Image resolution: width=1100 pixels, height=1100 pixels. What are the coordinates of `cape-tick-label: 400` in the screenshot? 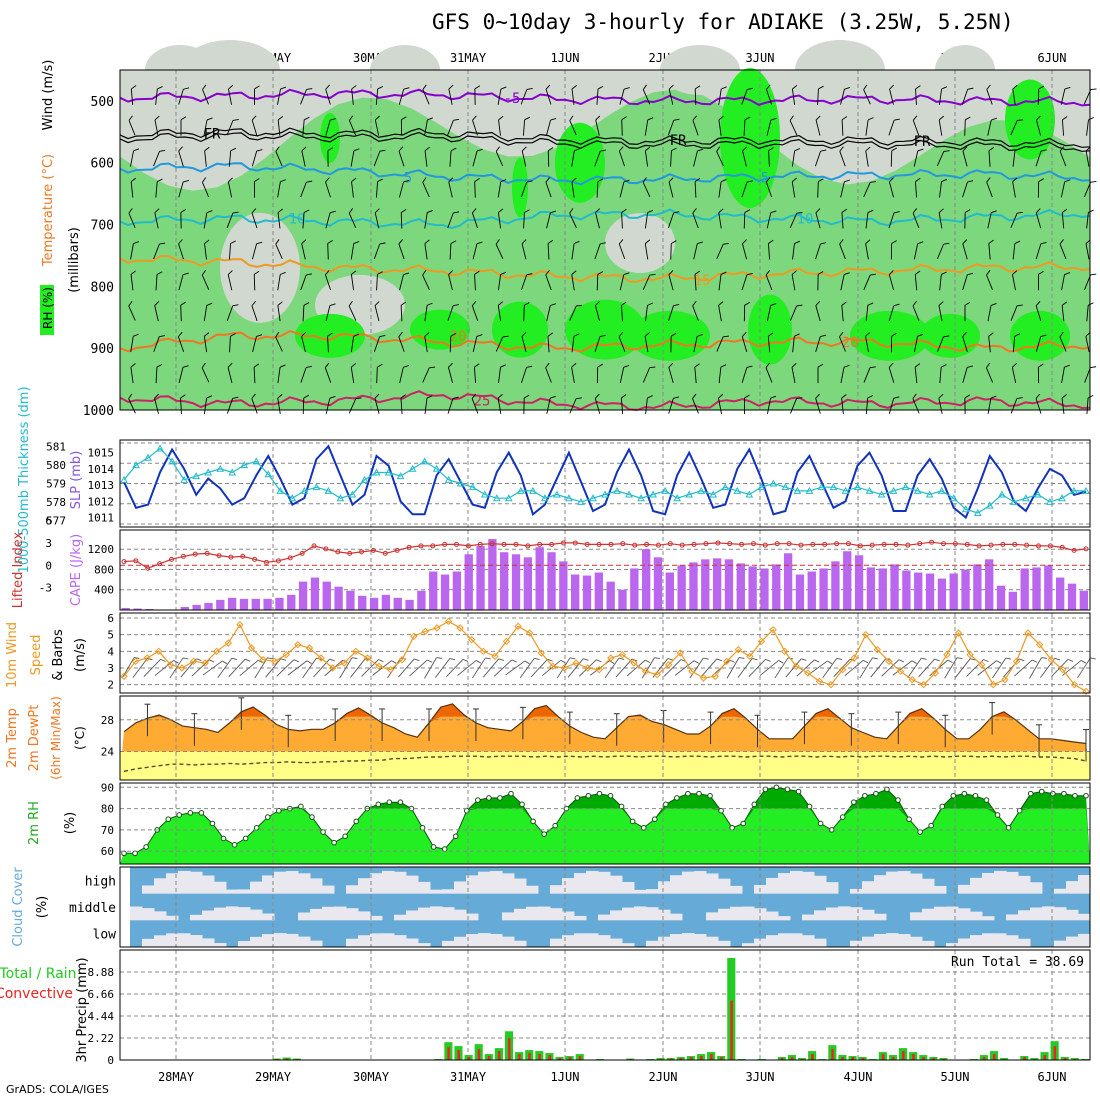 It's located at (104, 590).